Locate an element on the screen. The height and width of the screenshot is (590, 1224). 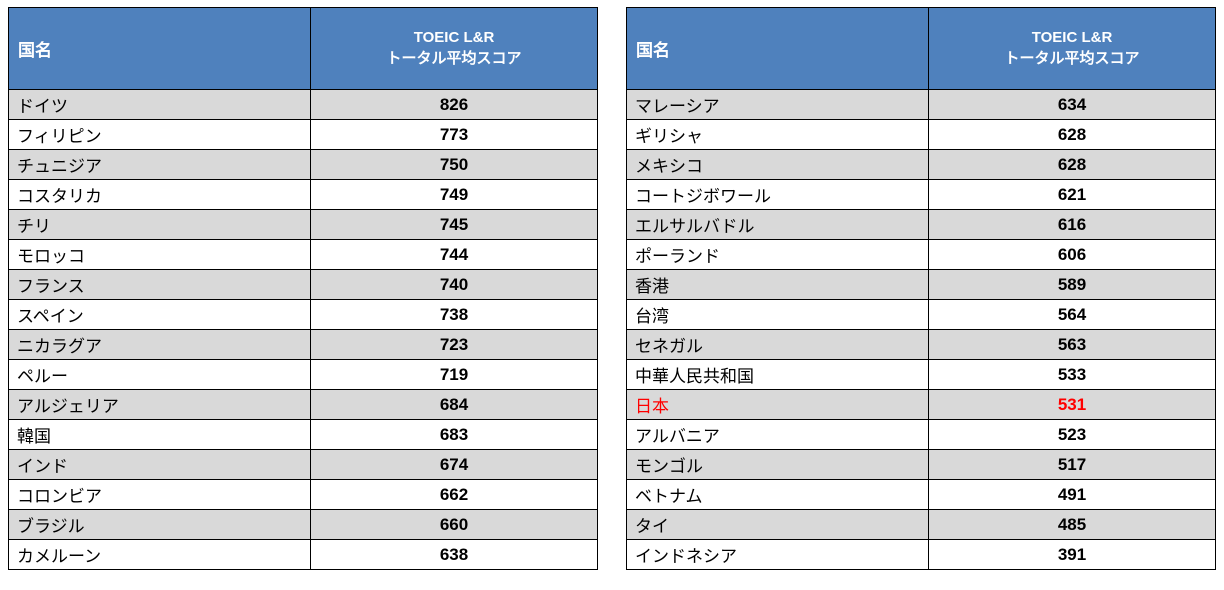
score-cell: 589 is located at coordinates (1072, 284).